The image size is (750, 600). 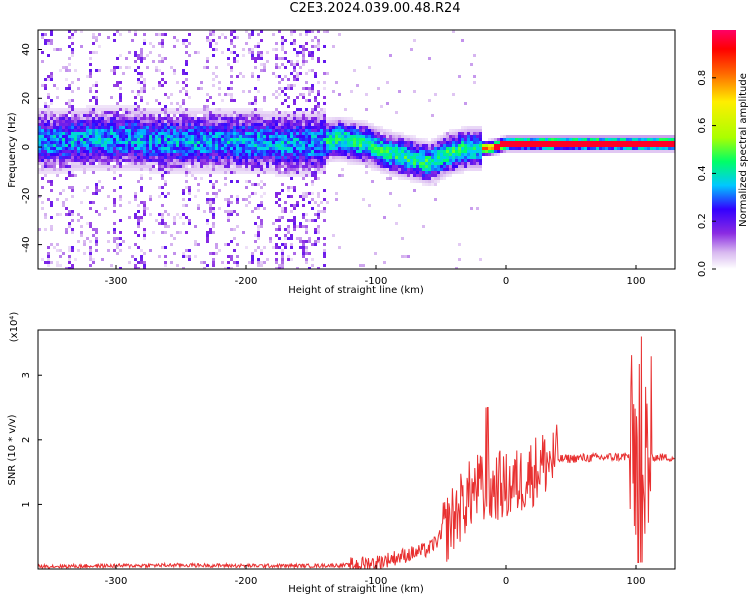 What do you see at coordinates (635, 581) in the screenshot?
I see `x-tick-label: 100` at bounding box center [635, 581].